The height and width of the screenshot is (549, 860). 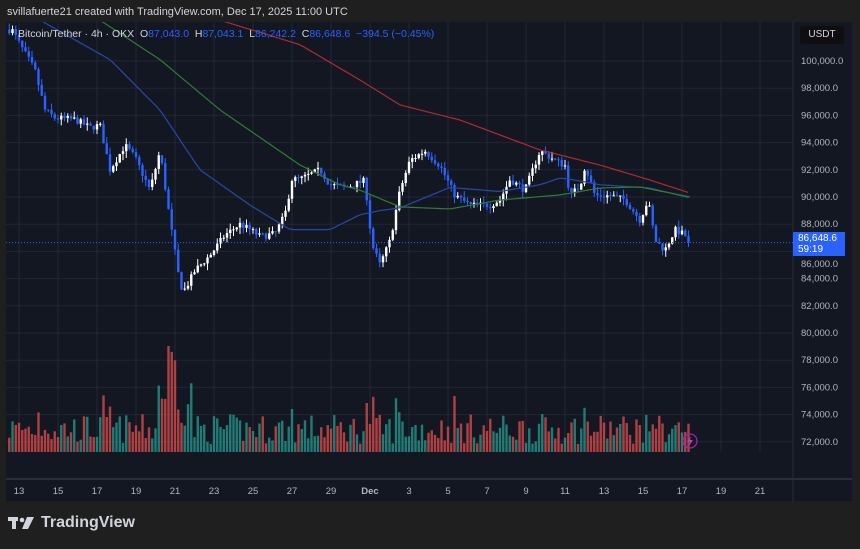 What do you see at coordinates (331, 491) in the screenshot?
I see `x-tick-label: 29` at bounding box center [331, 491].